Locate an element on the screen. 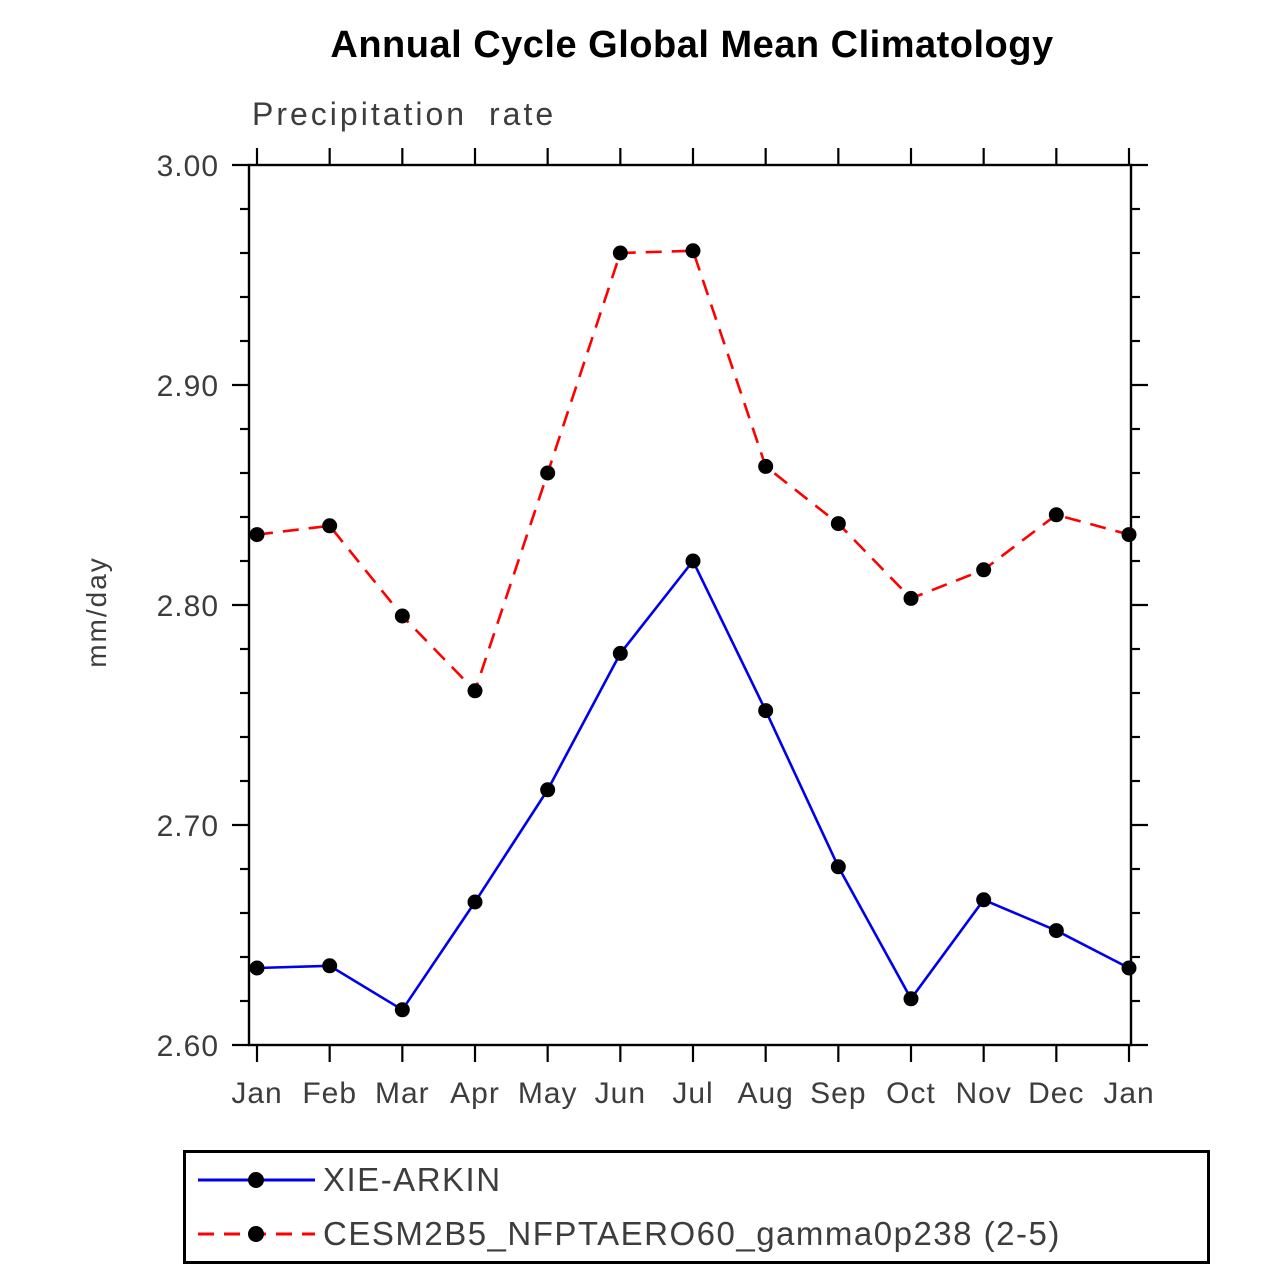 Image resolution: width=1285 pixels, height=1271 pixels. legend-line-dashed-icon is located at coordinates (256, 1234).